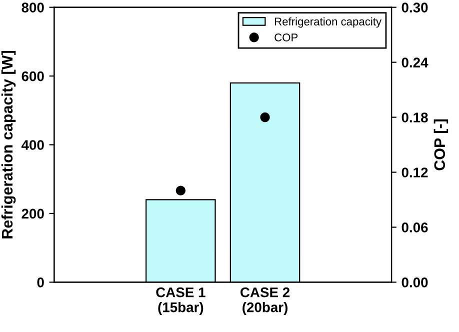 Image resolution: width=459 pixels, height=332 pixels. What do you see at coordinates (415, 7) in the screenshot?
I see `y2-tick-label: 0.30` at bounding box center [415, 7].